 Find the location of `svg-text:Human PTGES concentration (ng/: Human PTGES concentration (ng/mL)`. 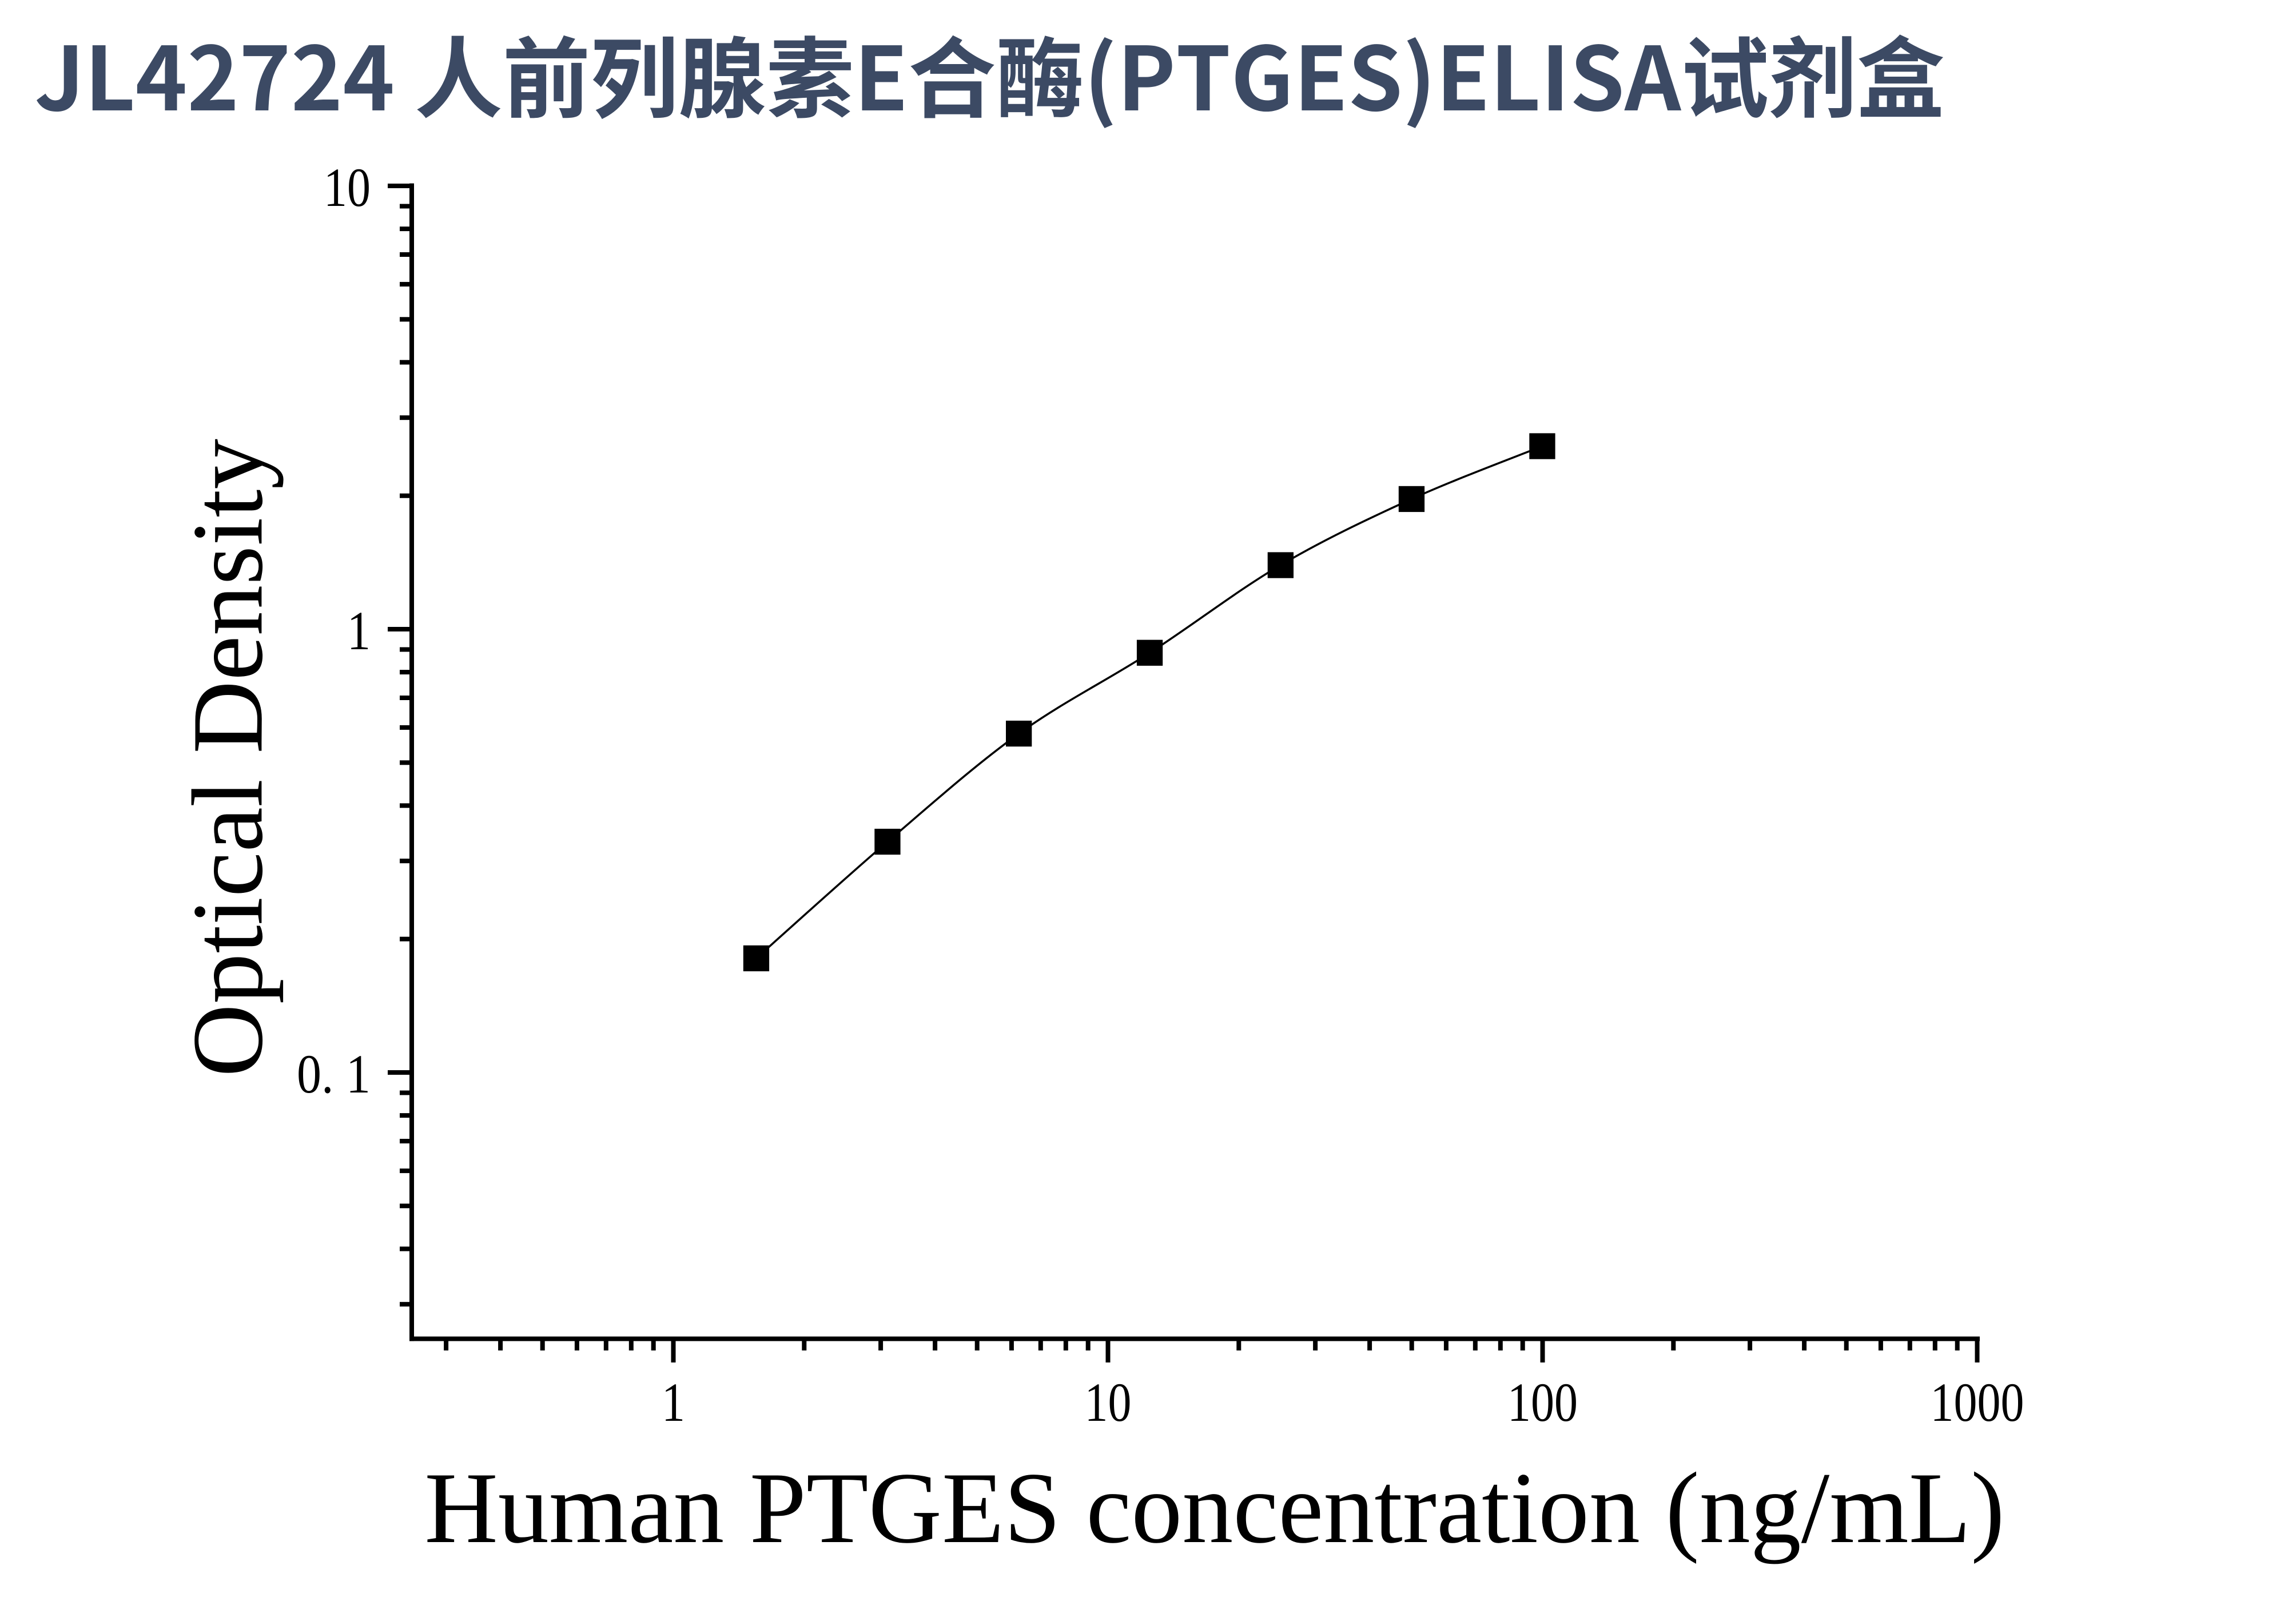

svg-text:Human PTGES concentration (ng/: Human PTGES concentration (ng/mL) is located at coordinates (1214, 1507).